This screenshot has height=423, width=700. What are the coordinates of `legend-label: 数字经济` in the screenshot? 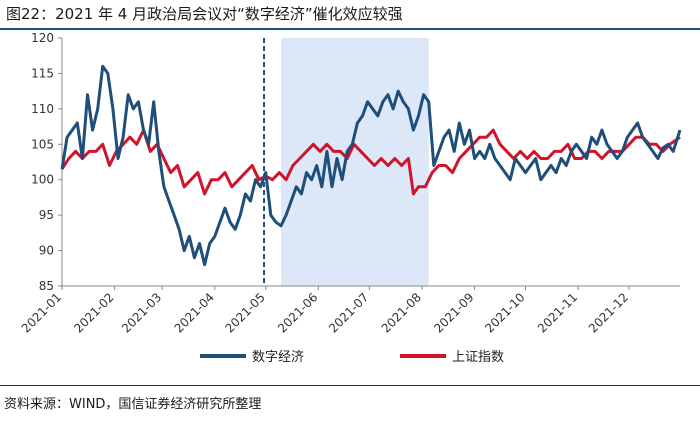 It's located at (278, 357).